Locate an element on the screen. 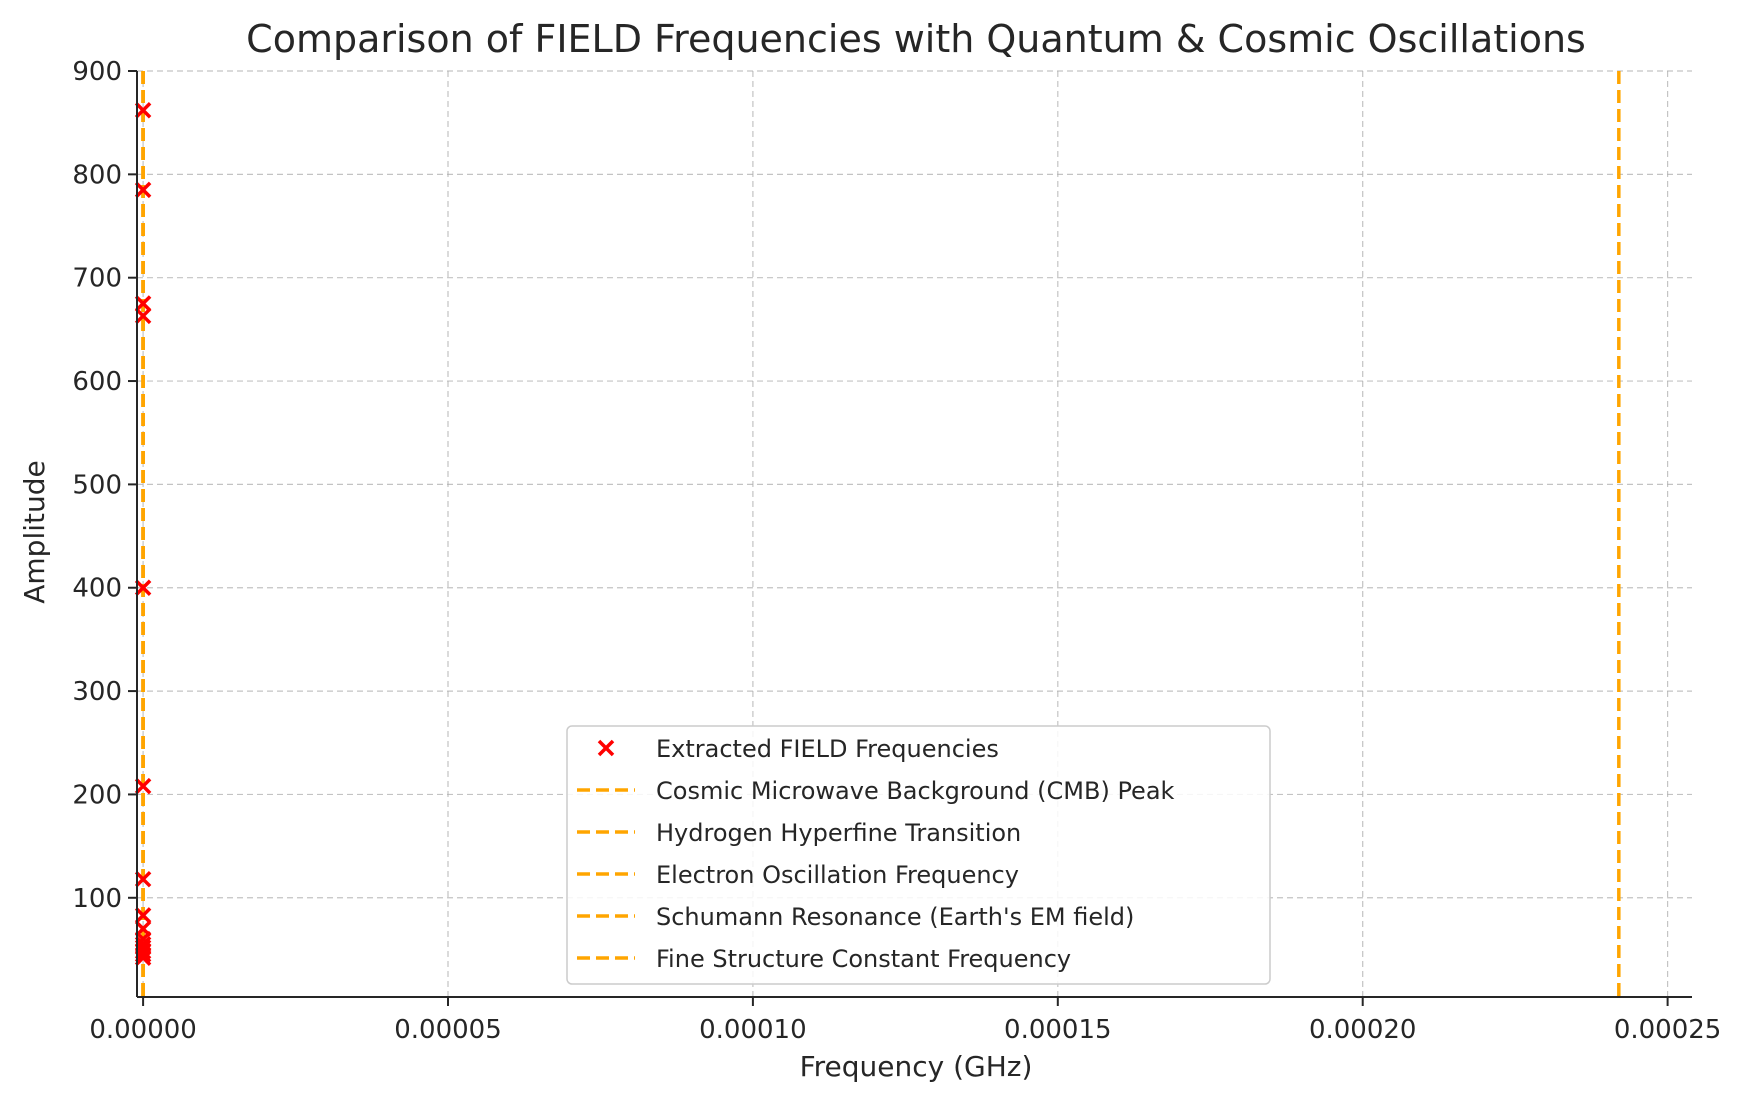 The height and width of the screenshot is (1101, 1753). y-tick-label: 900 is located at coordinates (97, 72).